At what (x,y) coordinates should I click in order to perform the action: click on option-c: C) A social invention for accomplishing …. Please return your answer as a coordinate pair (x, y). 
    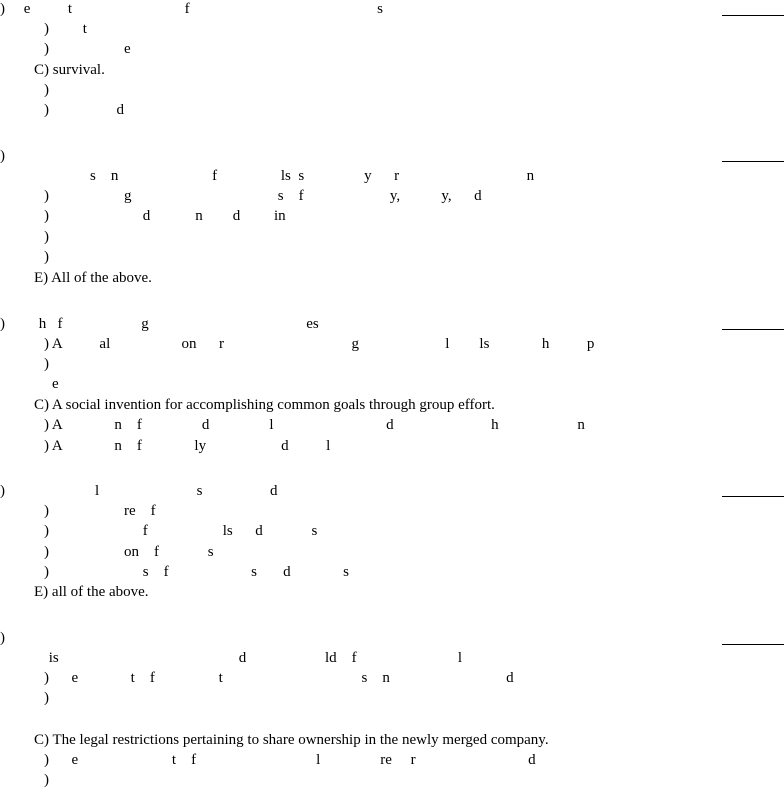
    Looking at the image, I should click on (264, 405).